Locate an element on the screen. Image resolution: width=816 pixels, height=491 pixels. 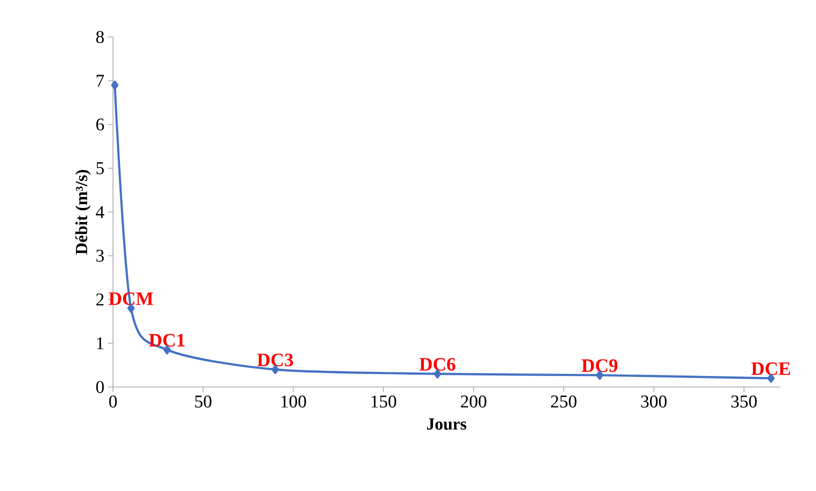
y-tick-label: 2 is located at coordinates (100, 300).